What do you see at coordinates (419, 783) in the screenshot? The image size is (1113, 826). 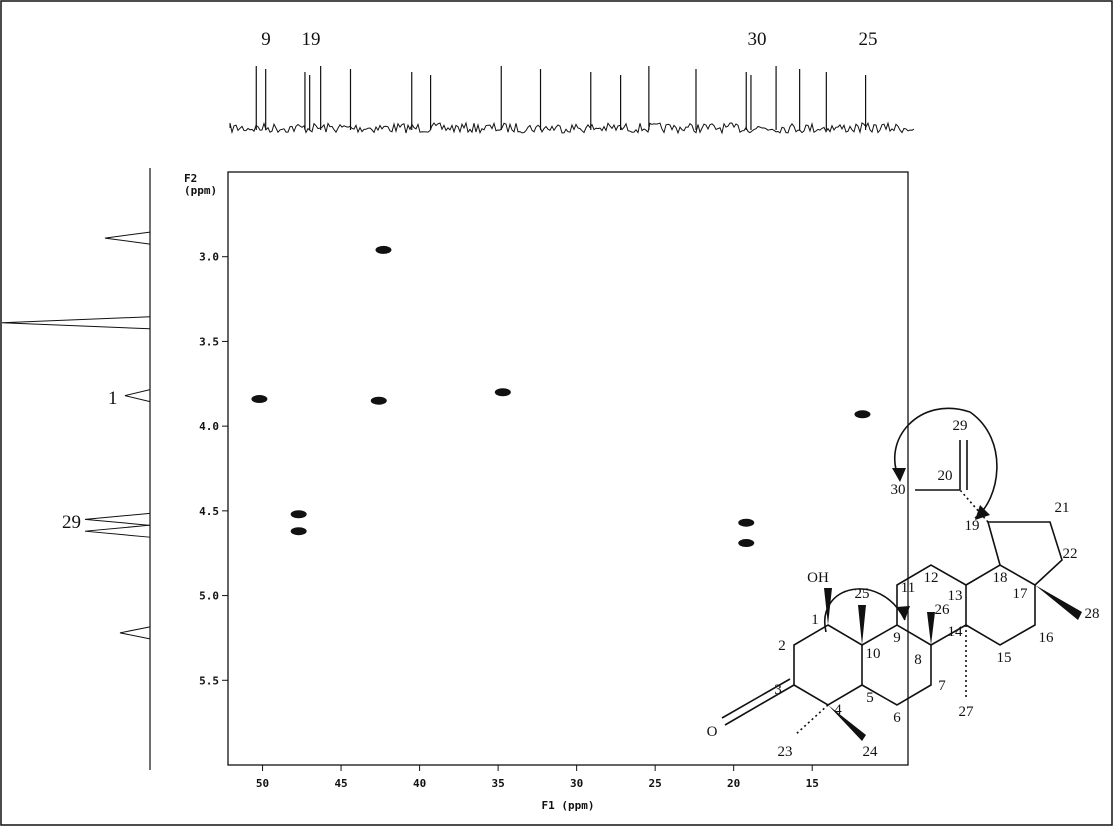 I see `x-tick-label: 40` at bounding box center [419, 783].